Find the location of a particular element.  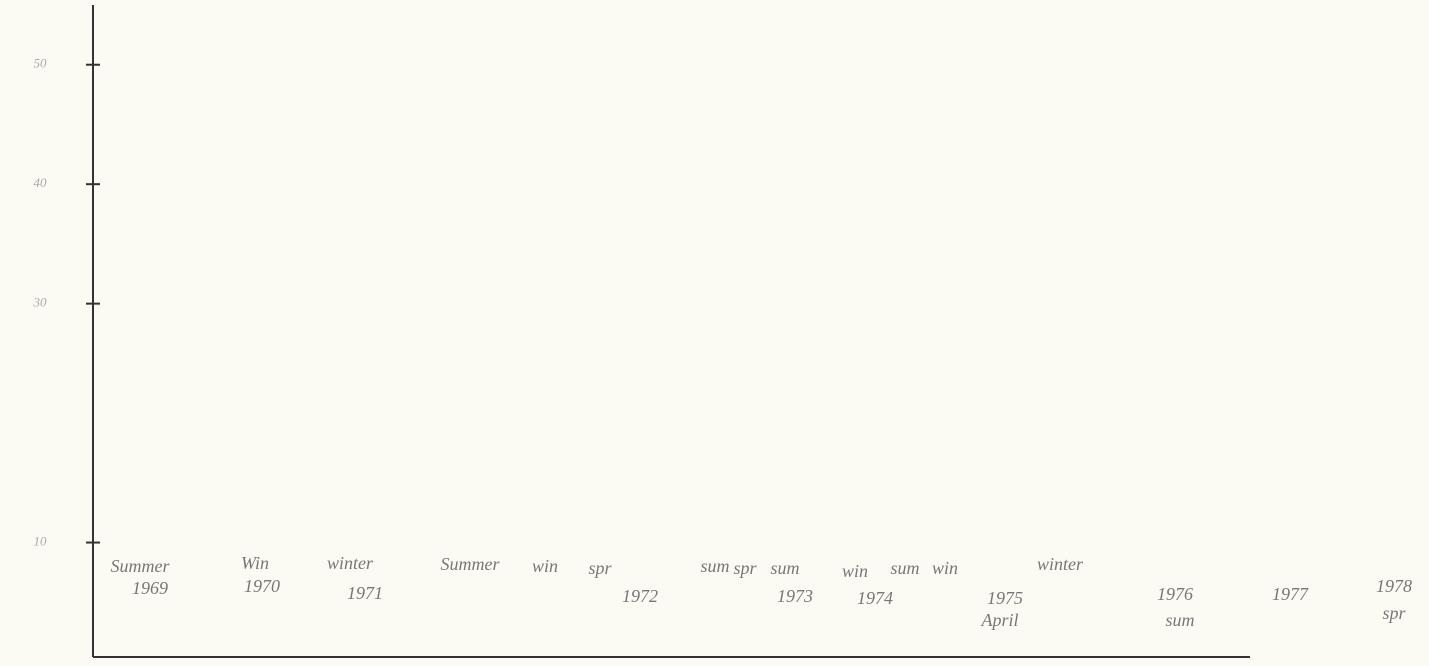

y-tick-label: 10 is located at coordinates (41, 541).